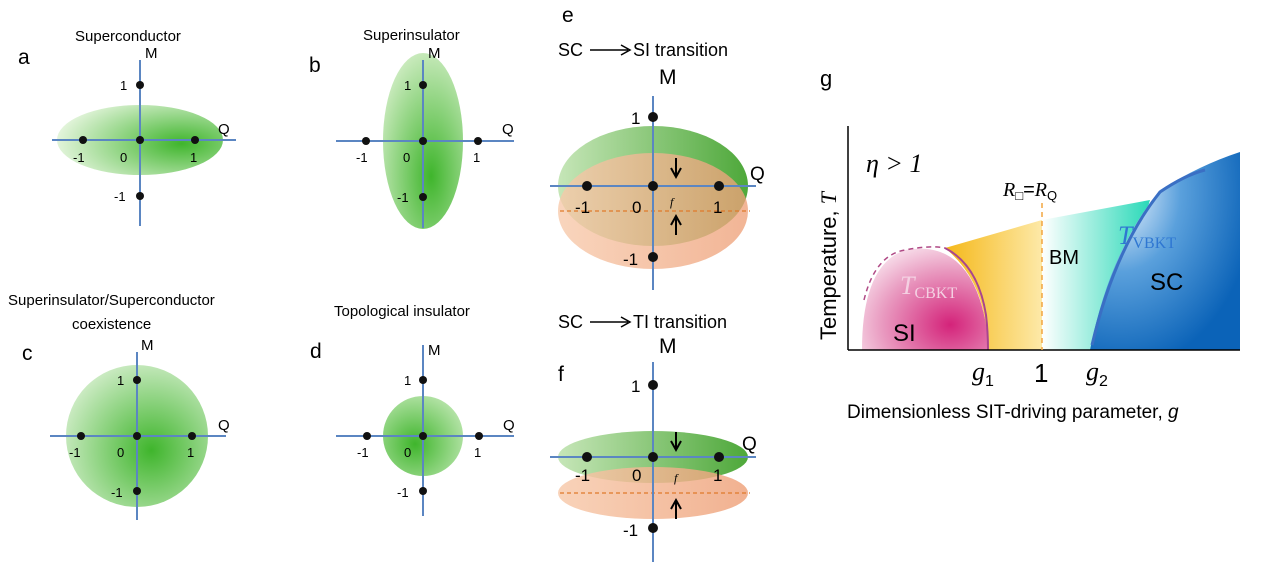 This screenshot has height=570, width=1287. I want to click on panel-f-tick-rm1: -1, so click(582, 475).